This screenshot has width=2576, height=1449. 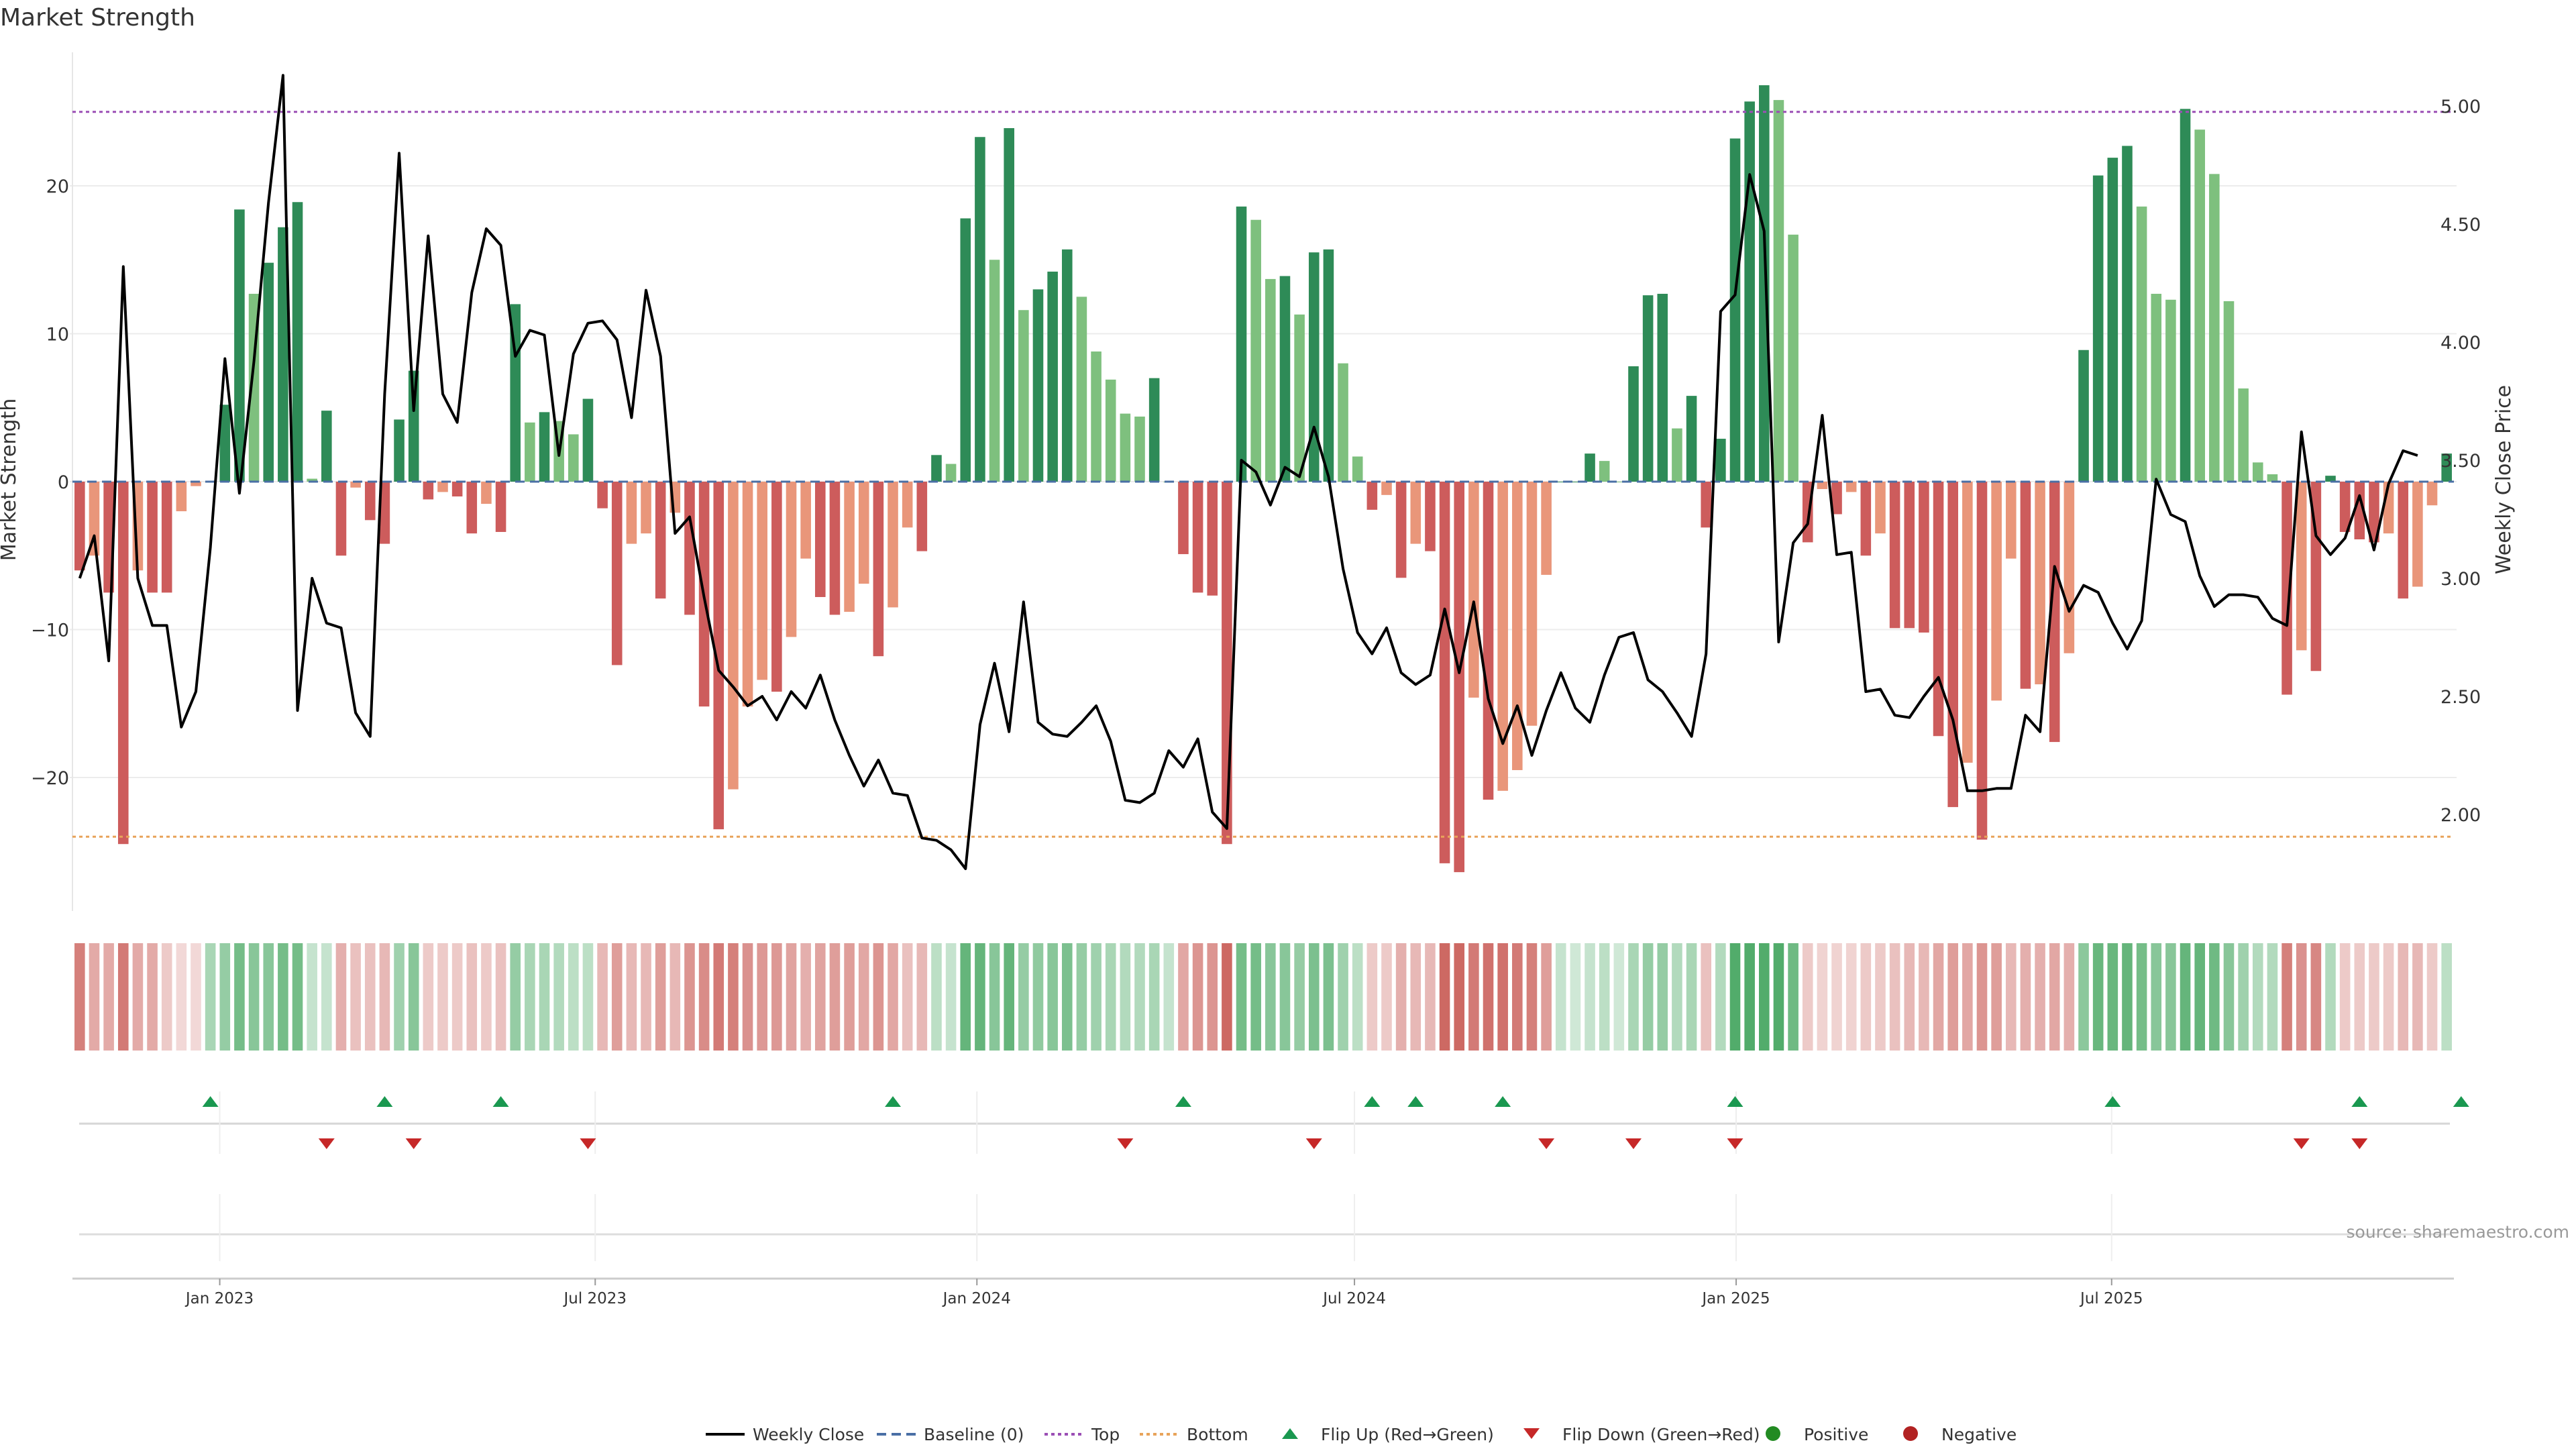 What do you see at coordinates (1263, 997) in the screenshot?
I see `strength-heat-strip` at bounding box center [1263, 997].